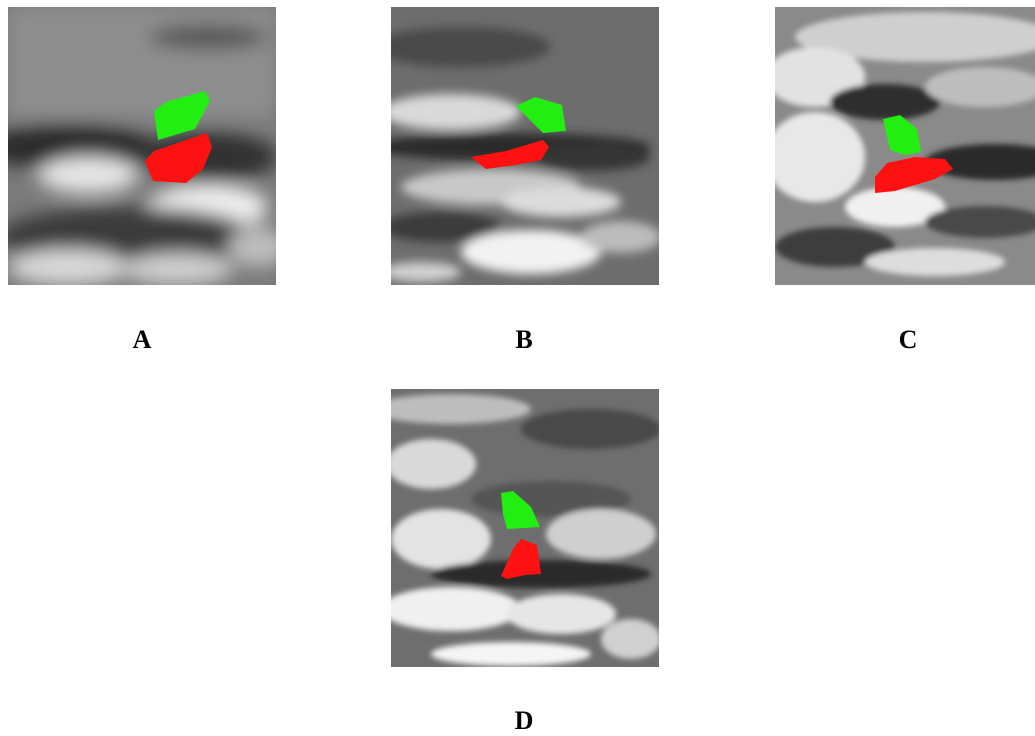  I want to click on satellite-image-d-graphic, so click(525, 528).